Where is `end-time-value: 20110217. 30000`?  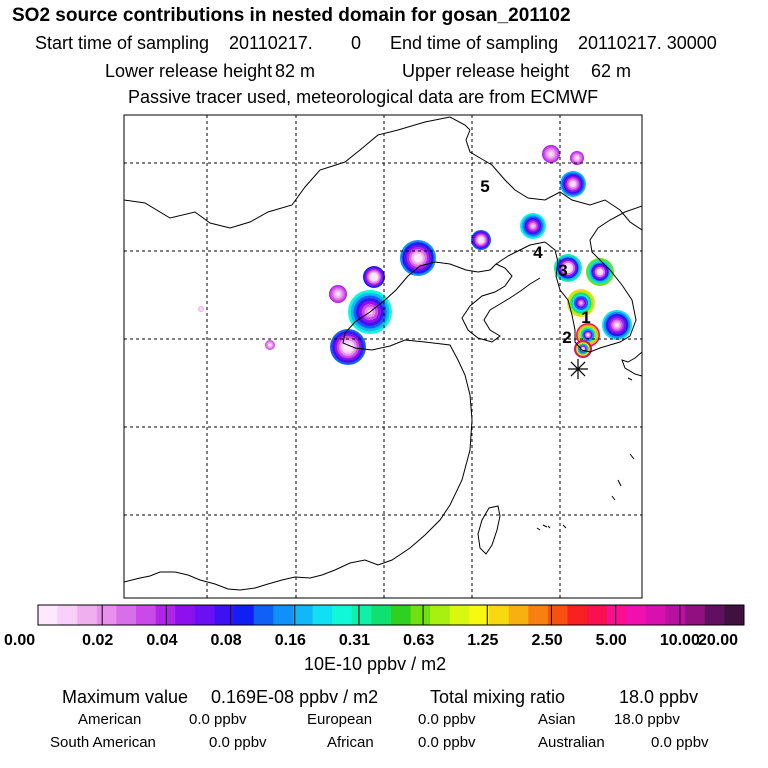 end-time-value: 20110217. 30000 is located at coordinates (647, 43).